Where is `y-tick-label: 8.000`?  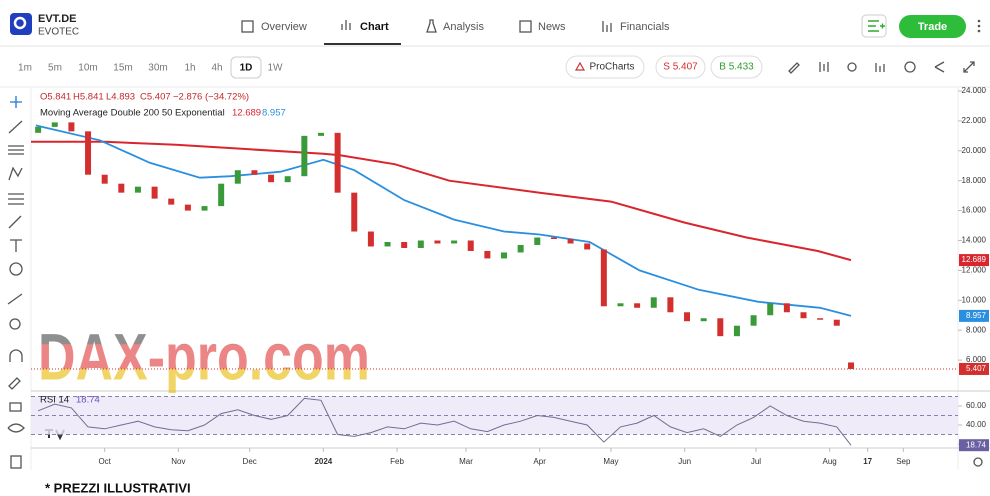 y-tick-label: 8.000 is located at coordinates (976, 329).